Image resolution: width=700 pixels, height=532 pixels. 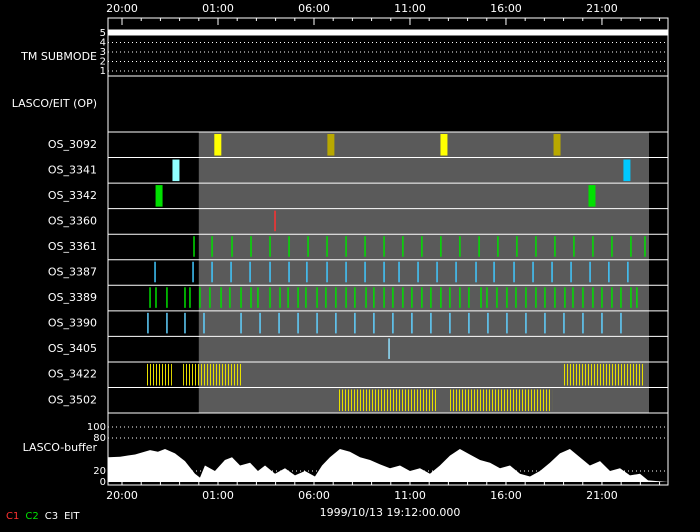 What do you see at coordinates (72, 399) in the screenshot?
I see `row-label: OS_3502` at bounding box center [72, 399].